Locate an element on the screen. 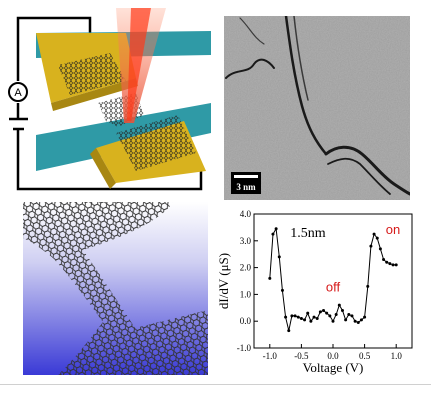  graphene-sheet-upper is located at coordinates (92, 74).